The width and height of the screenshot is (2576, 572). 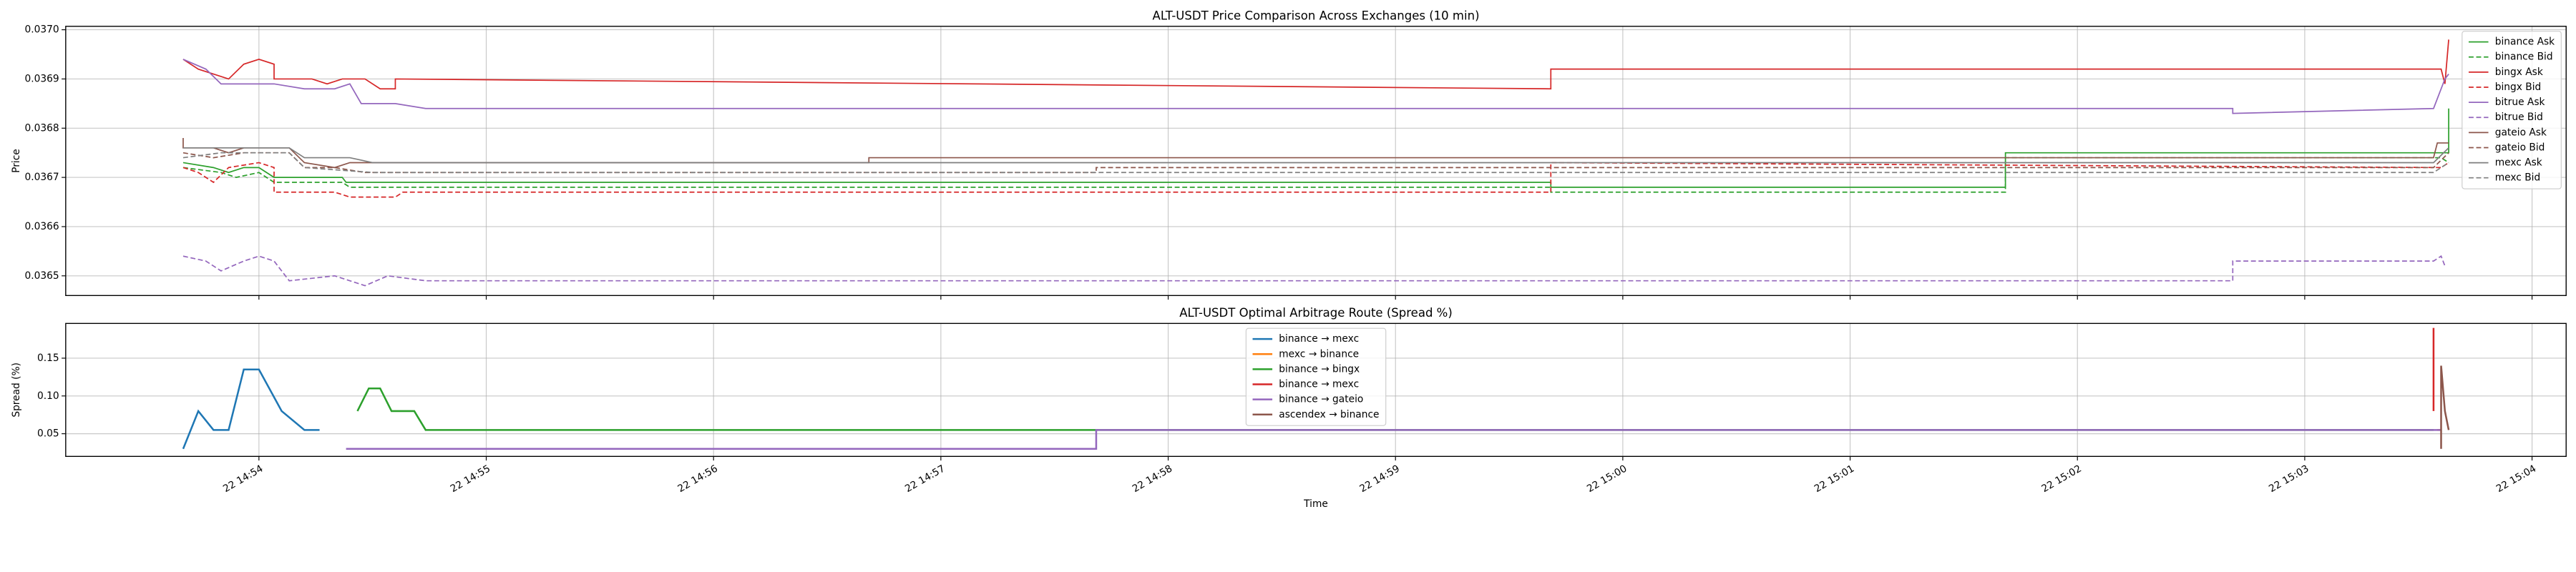 I want to click on legend-label: bitrue Ask, so click(x=2520, y=102).